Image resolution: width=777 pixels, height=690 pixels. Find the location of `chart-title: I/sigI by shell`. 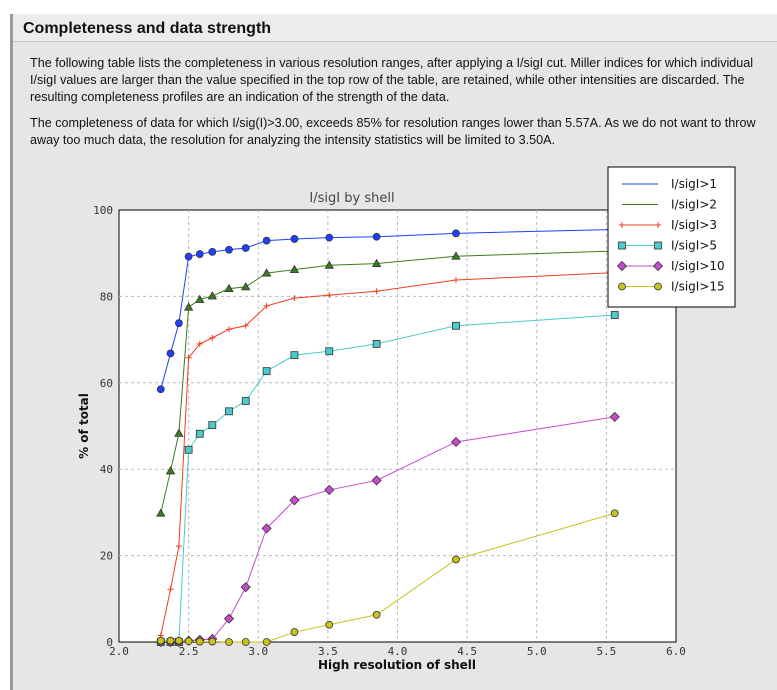

chart-title: I/sigI by shell is located at coordinates (351, 198).